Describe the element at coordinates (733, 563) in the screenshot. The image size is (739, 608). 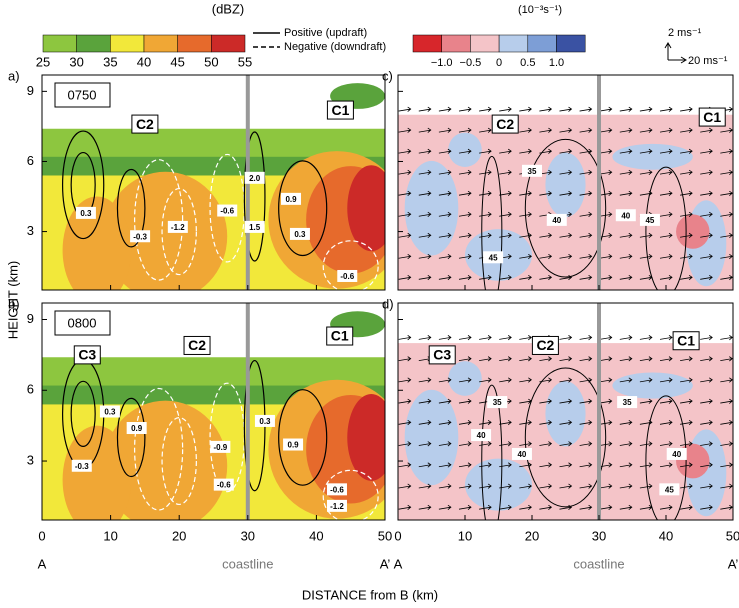
I see `section-end: A’` at that location.